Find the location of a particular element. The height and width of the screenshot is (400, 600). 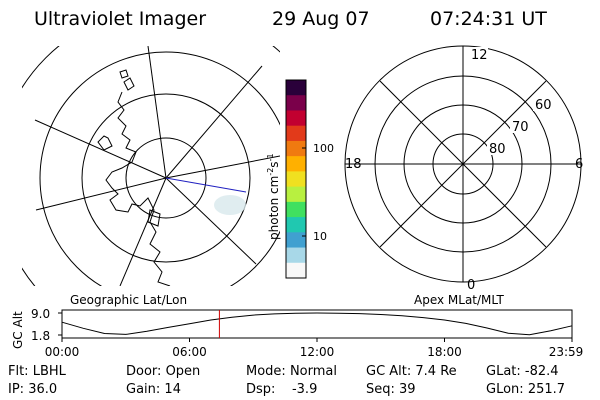

y-axis-label: GC Alt is located at coordinates (18, 330).